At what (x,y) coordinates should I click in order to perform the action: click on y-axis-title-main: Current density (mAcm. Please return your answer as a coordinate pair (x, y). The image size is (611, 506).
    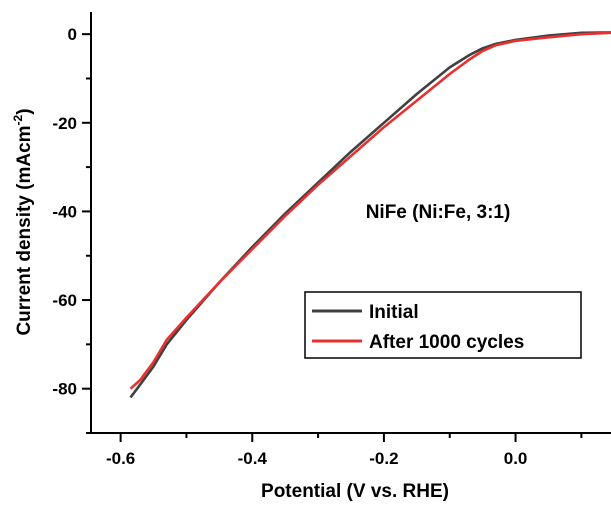
    Looking at the image, I should click on (24, 230).